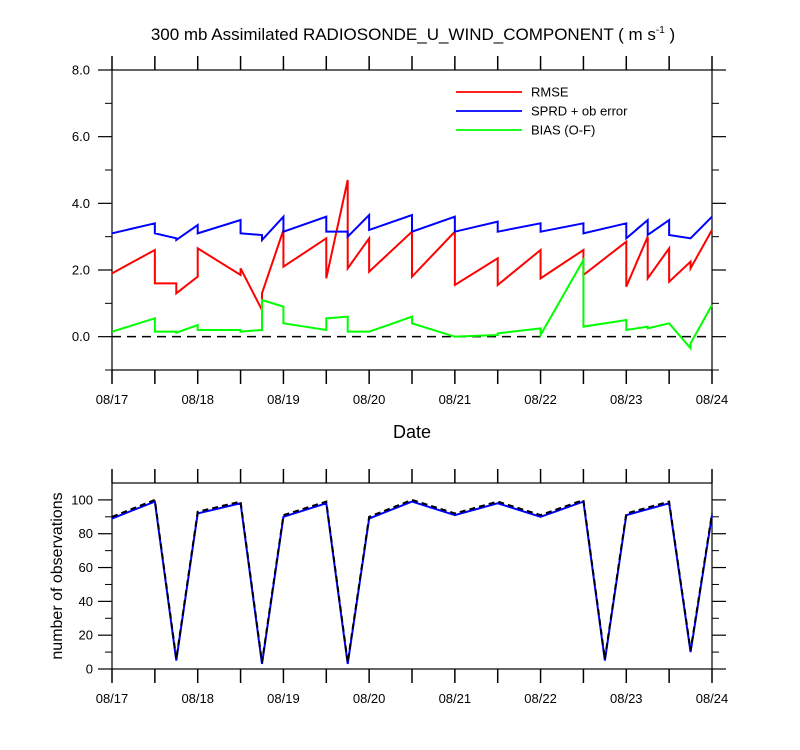 The height and width of the screenshot is (750, 800). What do you see at coordinates (86, 533) in the screenshot?
I see `bottom-y-tick-label: 80` at bounding box center [86, 533].